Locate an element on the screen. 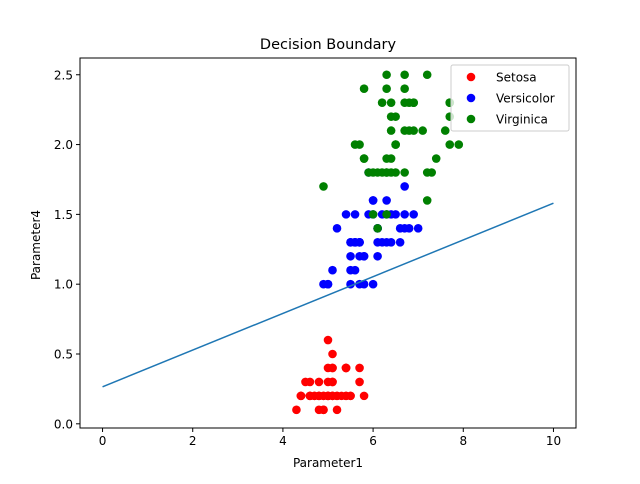 This screenshot has width=640, height=484. legend-label: Versicolor is located at coordinates (525, 99).